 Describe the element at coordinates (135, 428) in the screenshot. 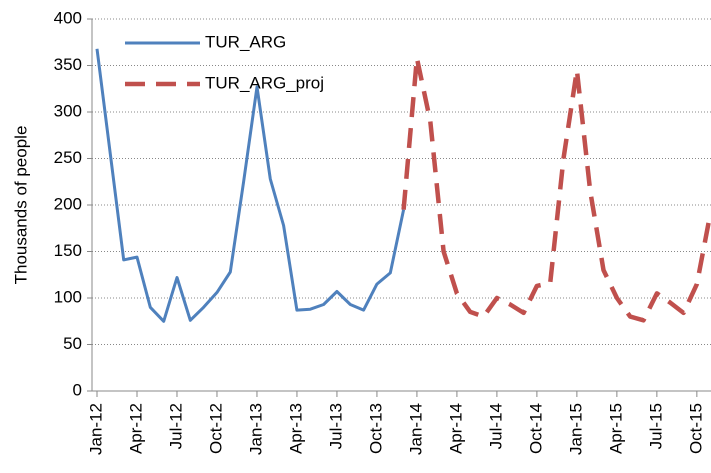

I see `x-tick-label: Apr-12` at that location.